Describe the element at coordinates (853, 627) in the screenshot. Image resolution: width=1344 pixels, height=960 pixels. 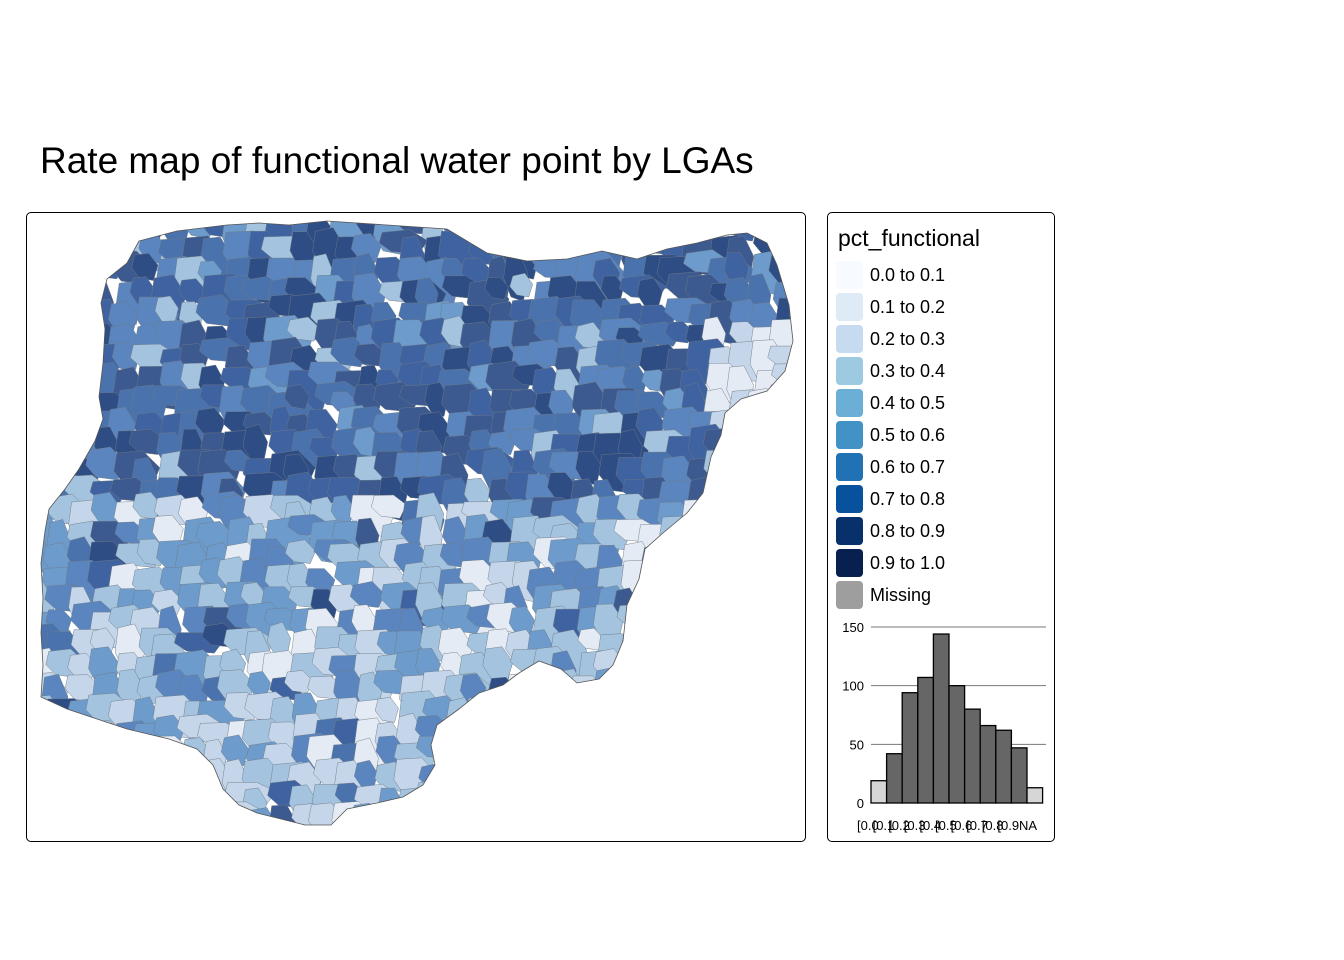
I see `y-tick-label: 150` at that location.